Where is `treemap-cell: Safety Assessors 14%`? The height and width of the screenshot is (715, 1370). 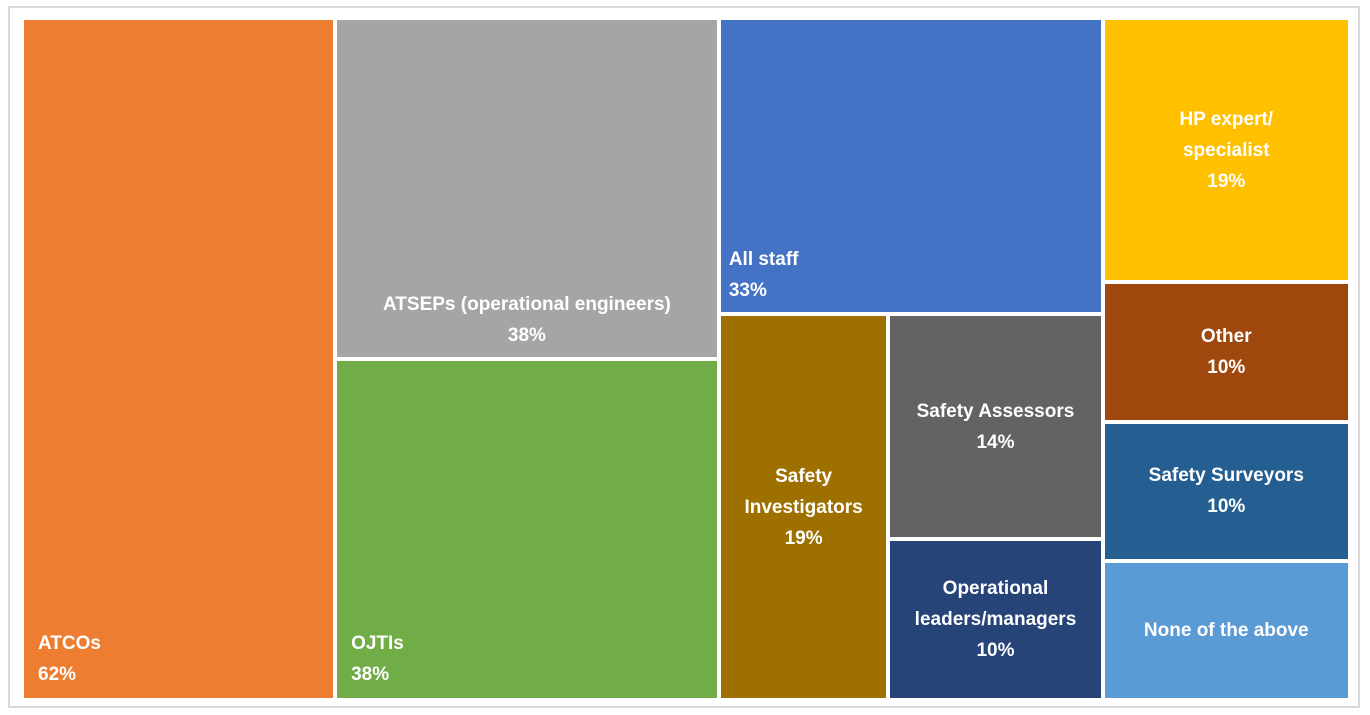
treemap-cell: Safety Assessors 14% is located at coordinates (995, 427).